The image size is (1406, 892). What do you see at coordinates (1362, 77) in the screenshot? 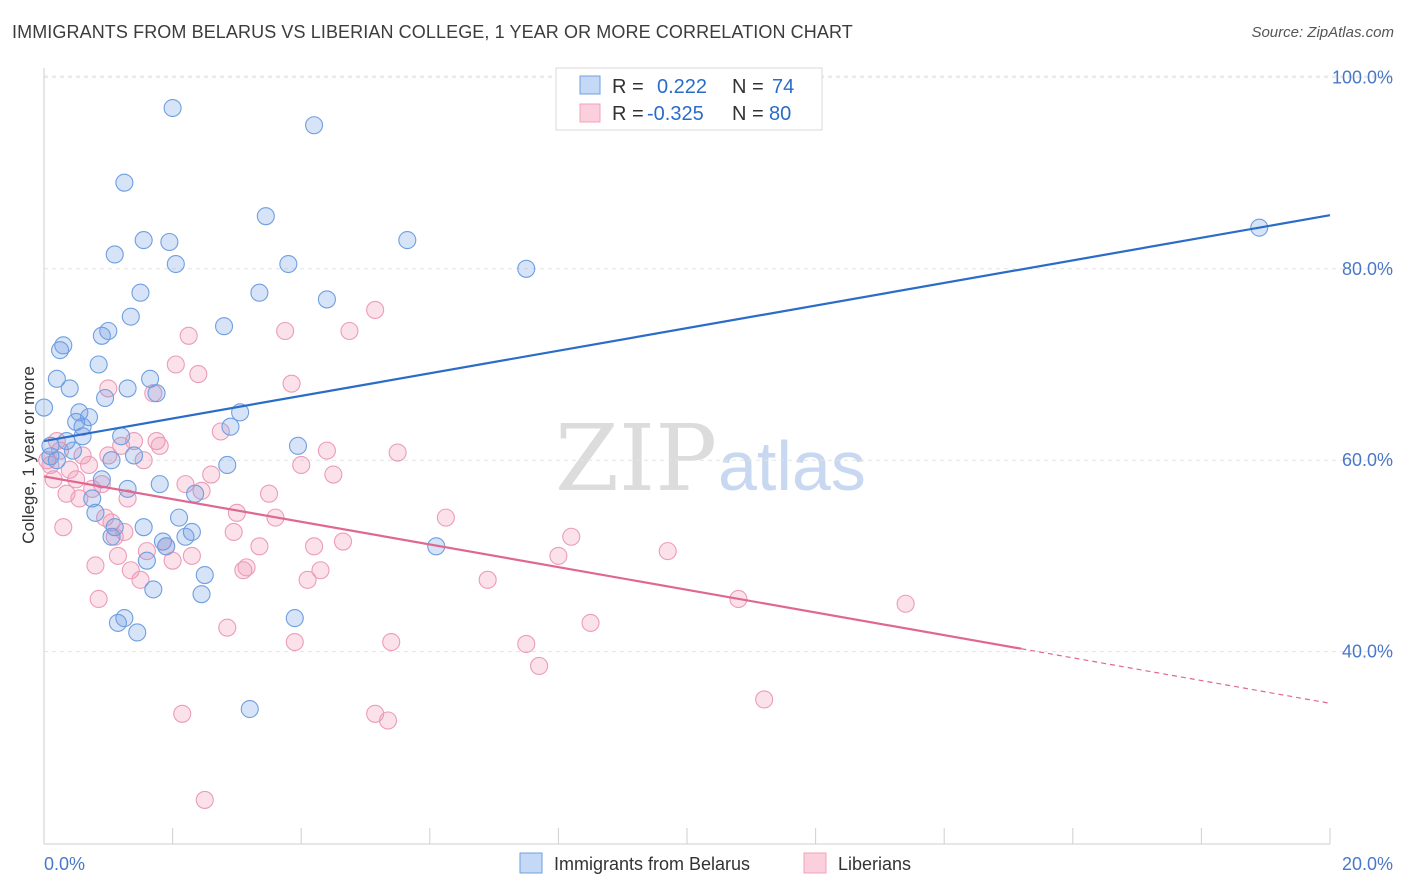
I see `y-tick-label: 100.0%` at bounding box center [1362, 77].